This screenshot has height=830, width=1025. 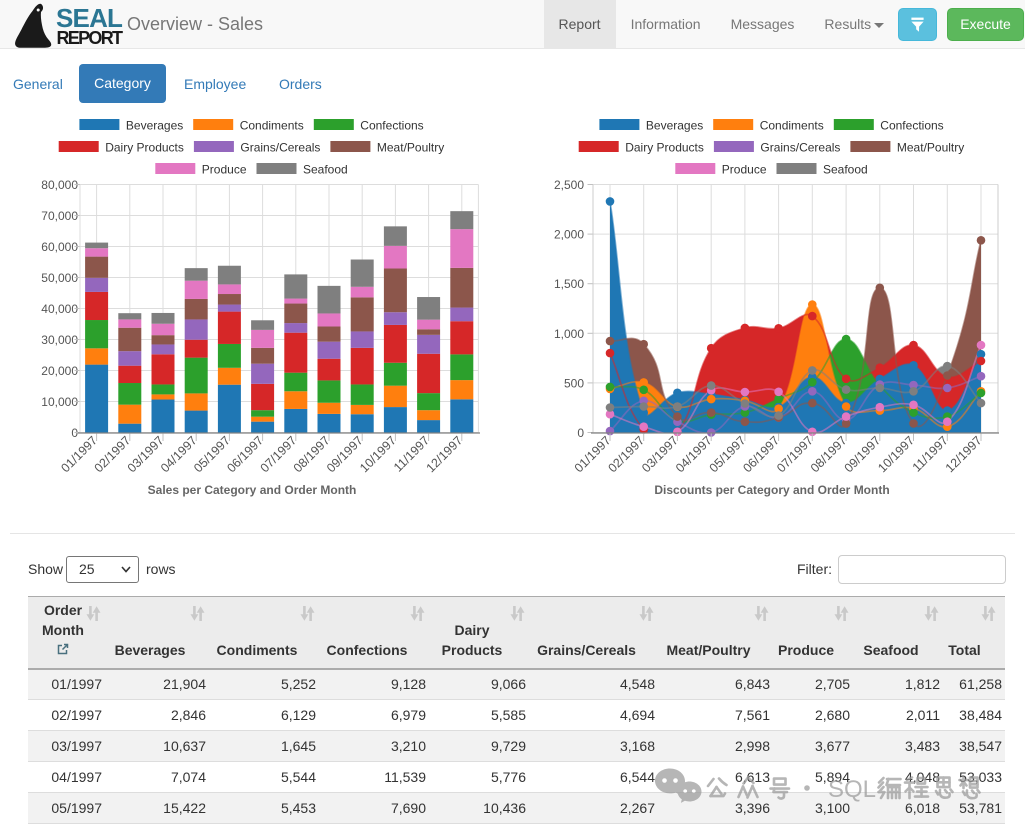 What do you see at coordinates (89, 18) in the screenshot?
I see `svg-text: SEAL` at bounding box center [89, 18].